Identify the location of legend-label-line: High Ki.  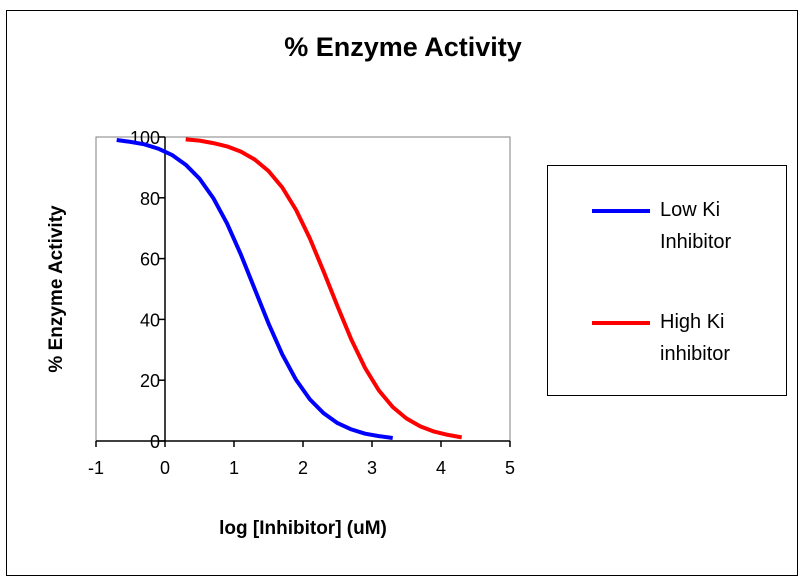
(692, 322).